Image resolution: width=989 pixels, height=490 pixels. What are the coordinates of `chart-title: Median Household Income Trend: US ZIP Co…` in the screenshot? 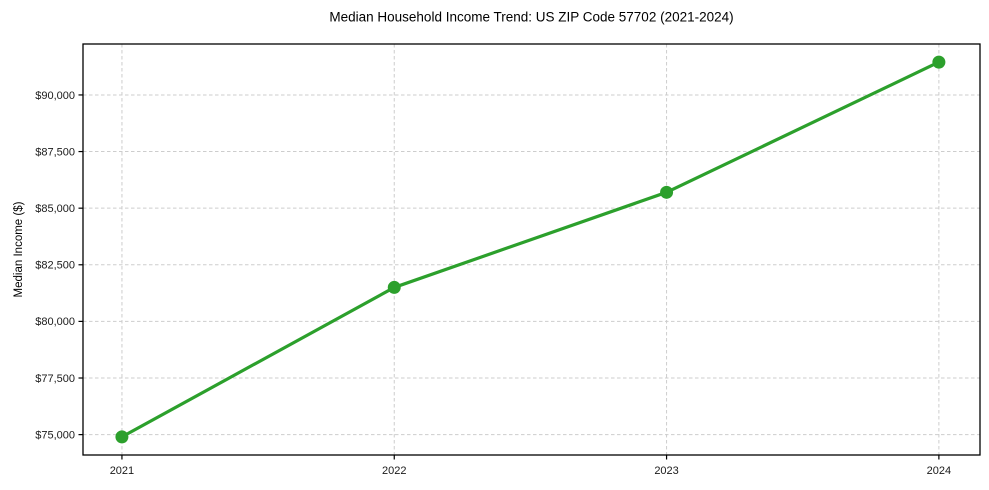 It's located at (531, 17).